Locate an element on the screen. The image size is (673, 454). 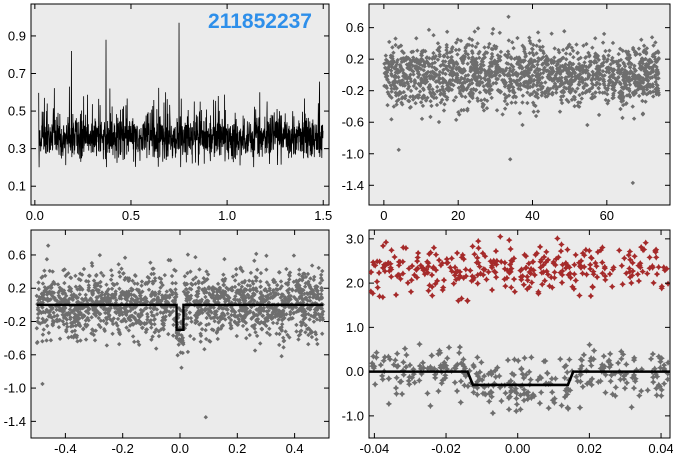
phase-folded-x-tick-label: -0.4 is located at coordinates (65, 447).